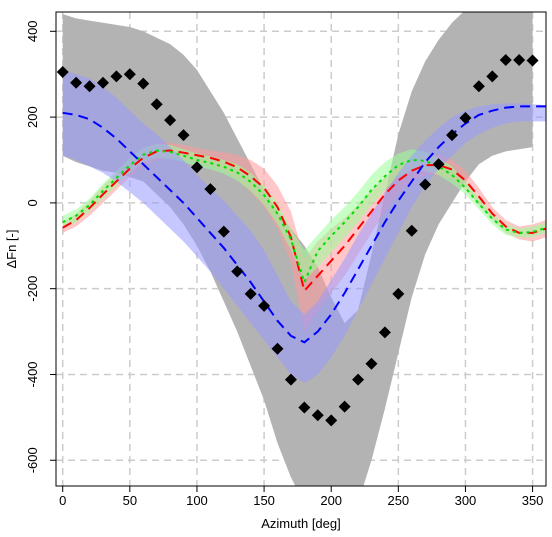  Describe the element at coordinates (533, 500) in the screenshot. I see `x-tick-label-7: 350` at that location.